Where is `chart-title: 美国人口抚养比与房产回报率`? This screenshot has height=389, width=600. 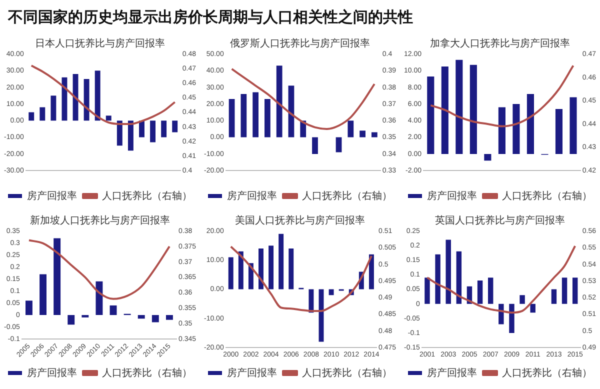 chart-title: 美国人口抚养比与房产回报率 is located at coordinates (300, 220).